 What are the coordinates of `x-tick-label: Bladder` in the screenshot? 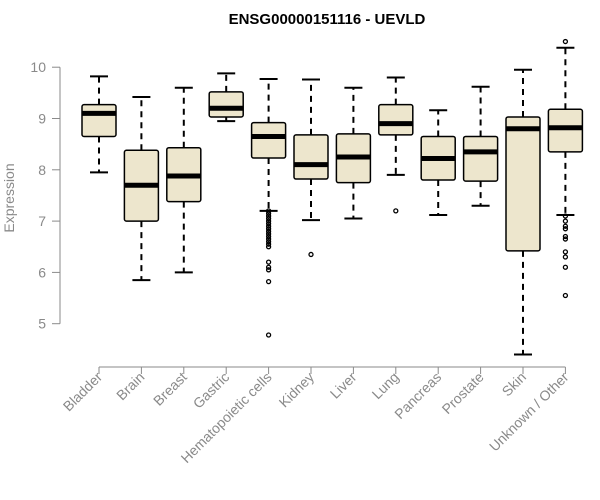 It's located at (83, 392).